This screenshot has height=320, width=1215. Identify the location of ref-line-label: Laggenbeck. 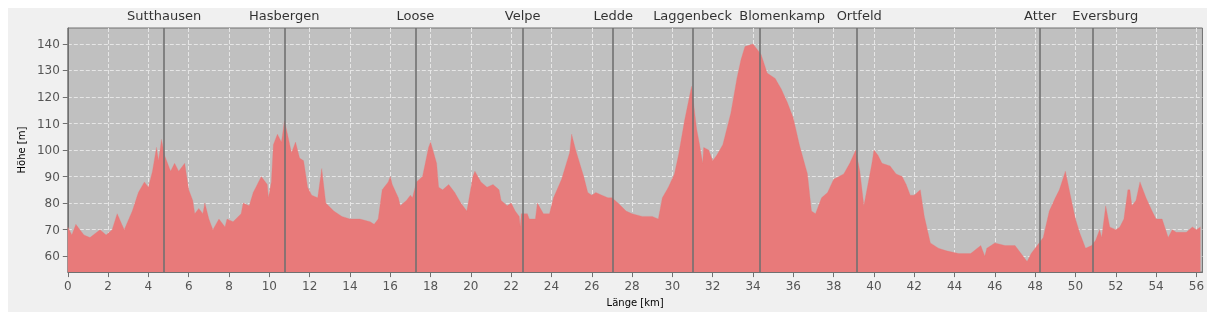
(693, 15).